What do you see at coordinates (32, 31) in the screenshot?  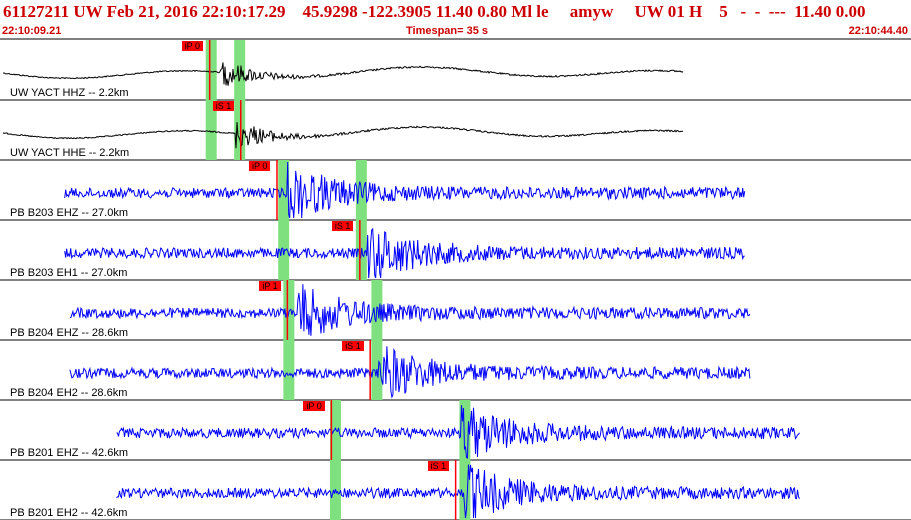 I see `start-time-label: 22:10:09.21` at bounding box center [32, 31].